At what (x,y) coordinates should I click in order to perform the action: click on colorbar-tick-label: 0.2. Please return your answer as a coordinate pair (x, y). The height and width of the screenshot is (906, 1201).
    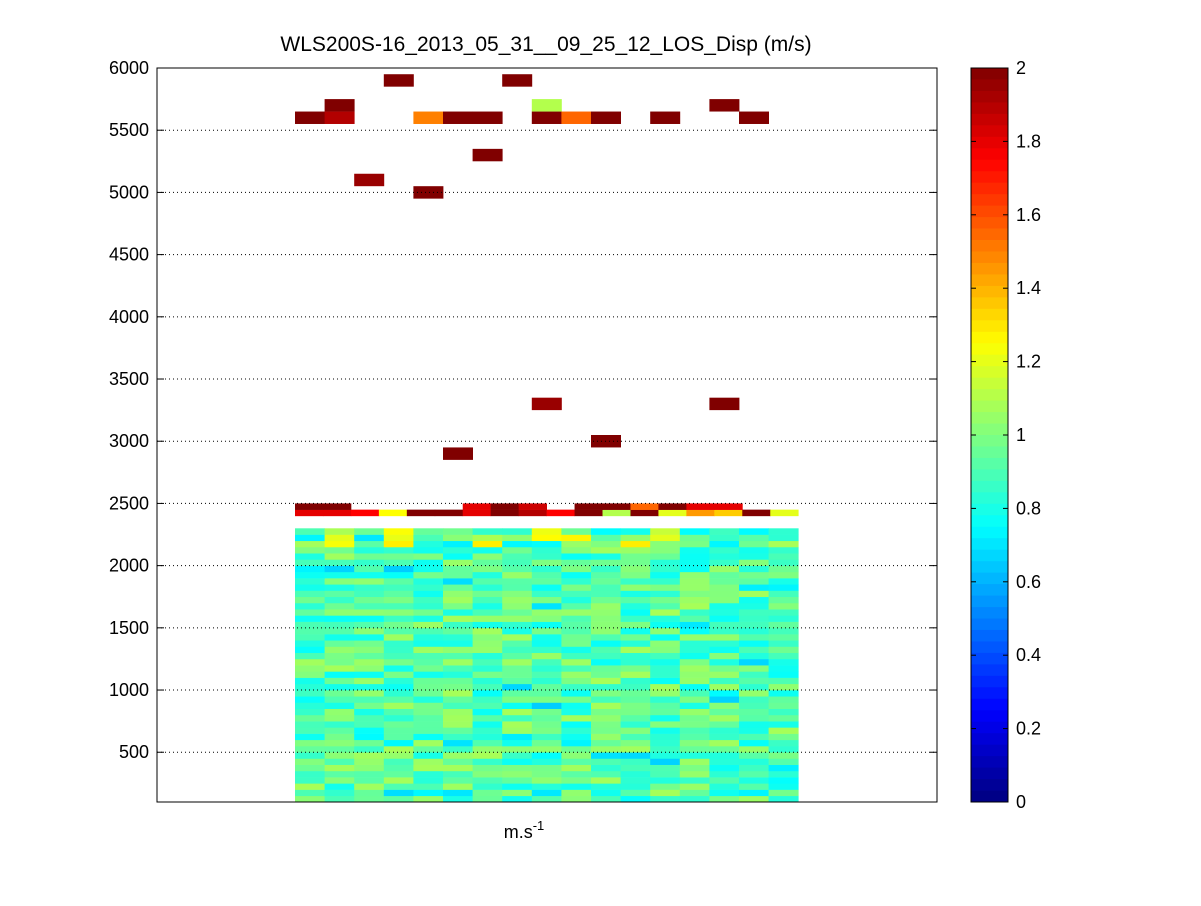
    Looking at the image, I should click on (1028, 729).